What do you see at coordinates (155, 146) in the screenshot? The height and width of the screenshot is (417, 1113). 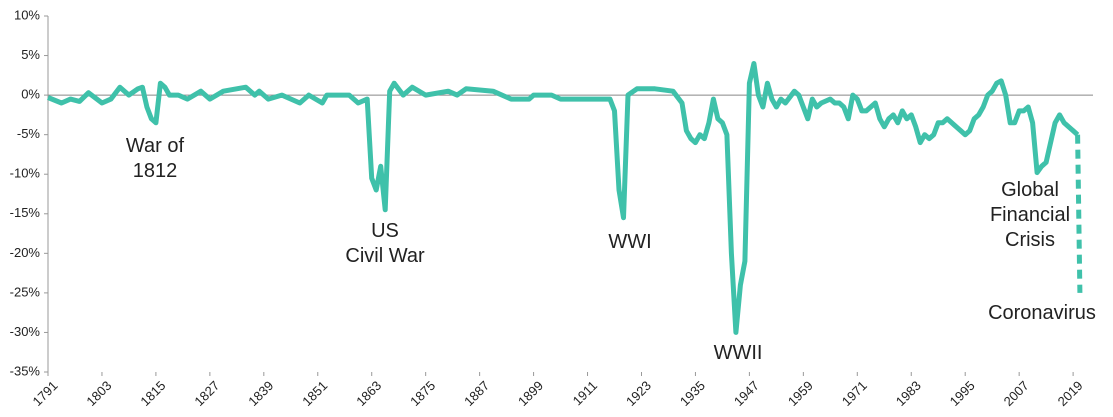 I see `annotation-line: War of` at bounding box center [155, 146].